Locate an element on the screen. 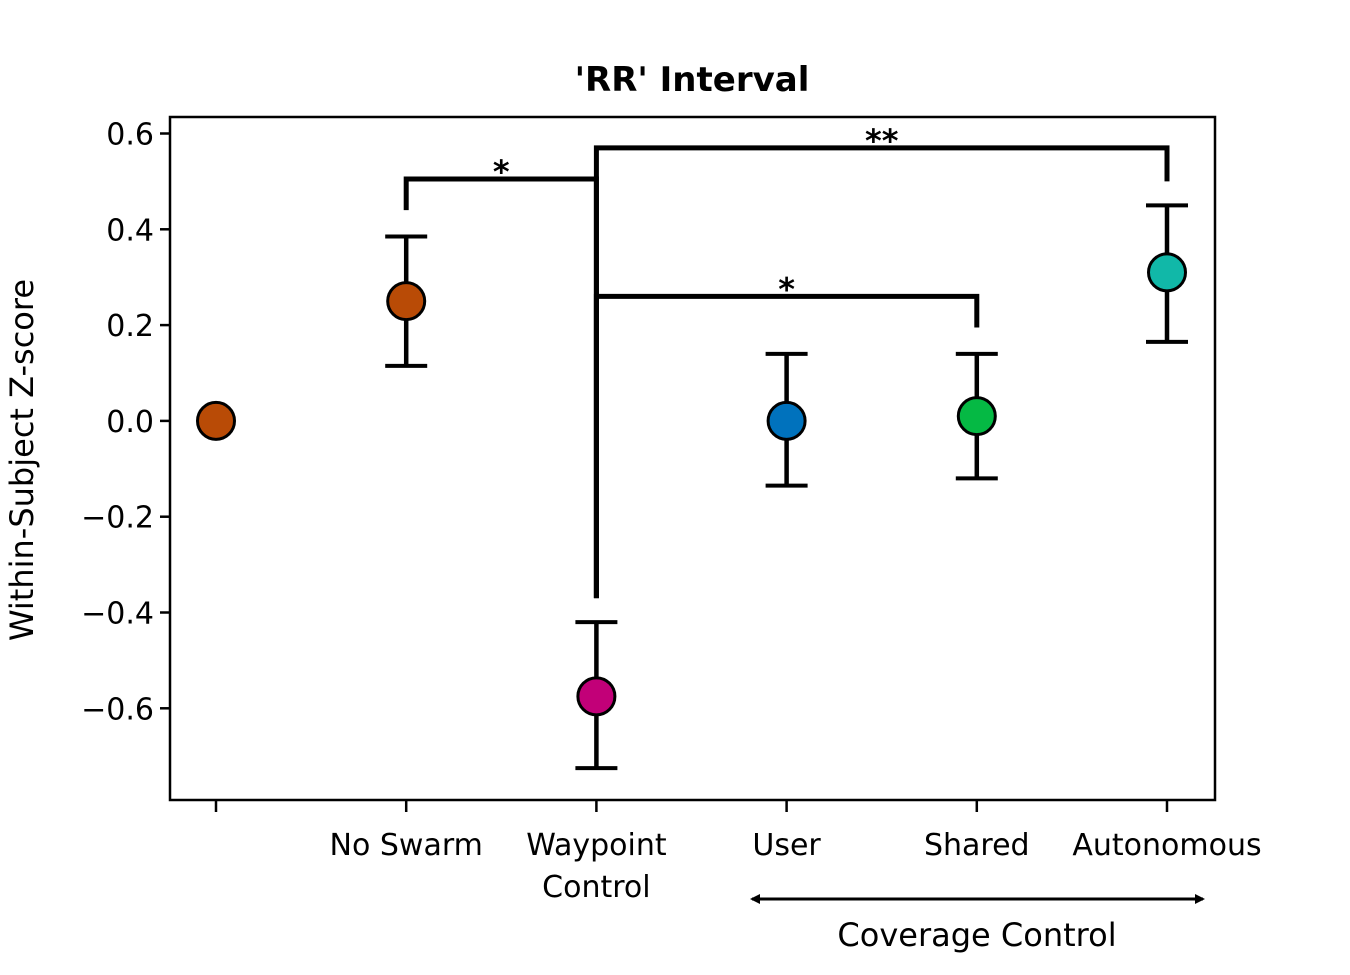 The height and width of the screenshot is (975, 1350). y-tick-label: −0.6 is located at coordinates (117, 709).